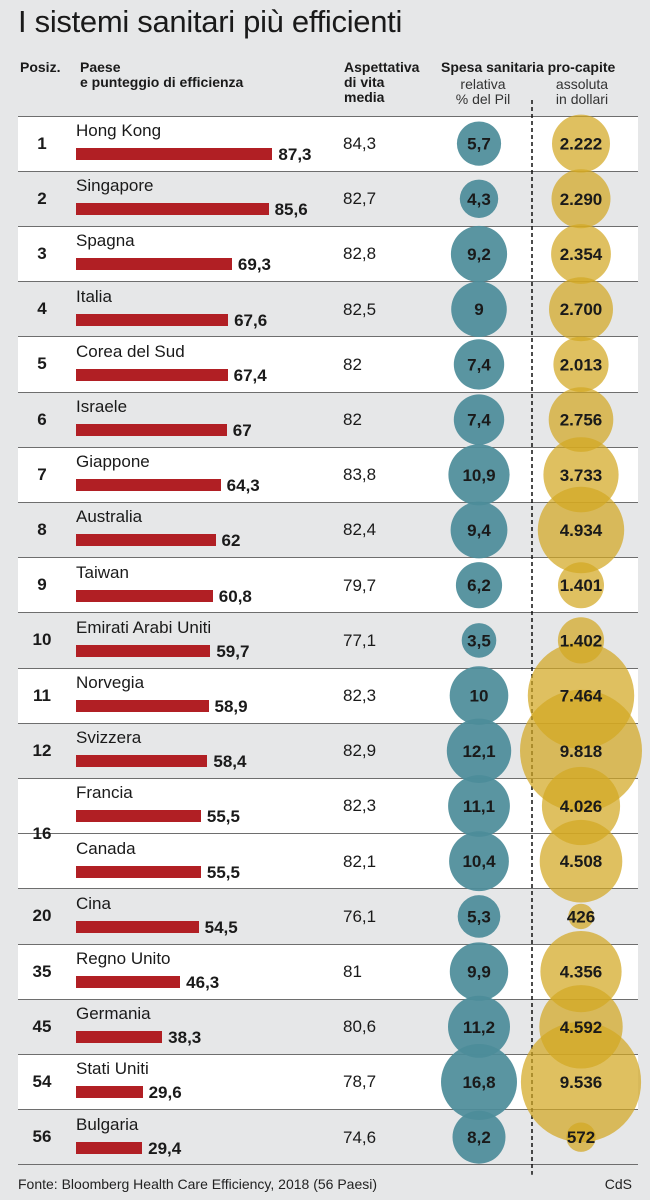  I want to click on efficiency-score: 67,4, so click(250, 375).